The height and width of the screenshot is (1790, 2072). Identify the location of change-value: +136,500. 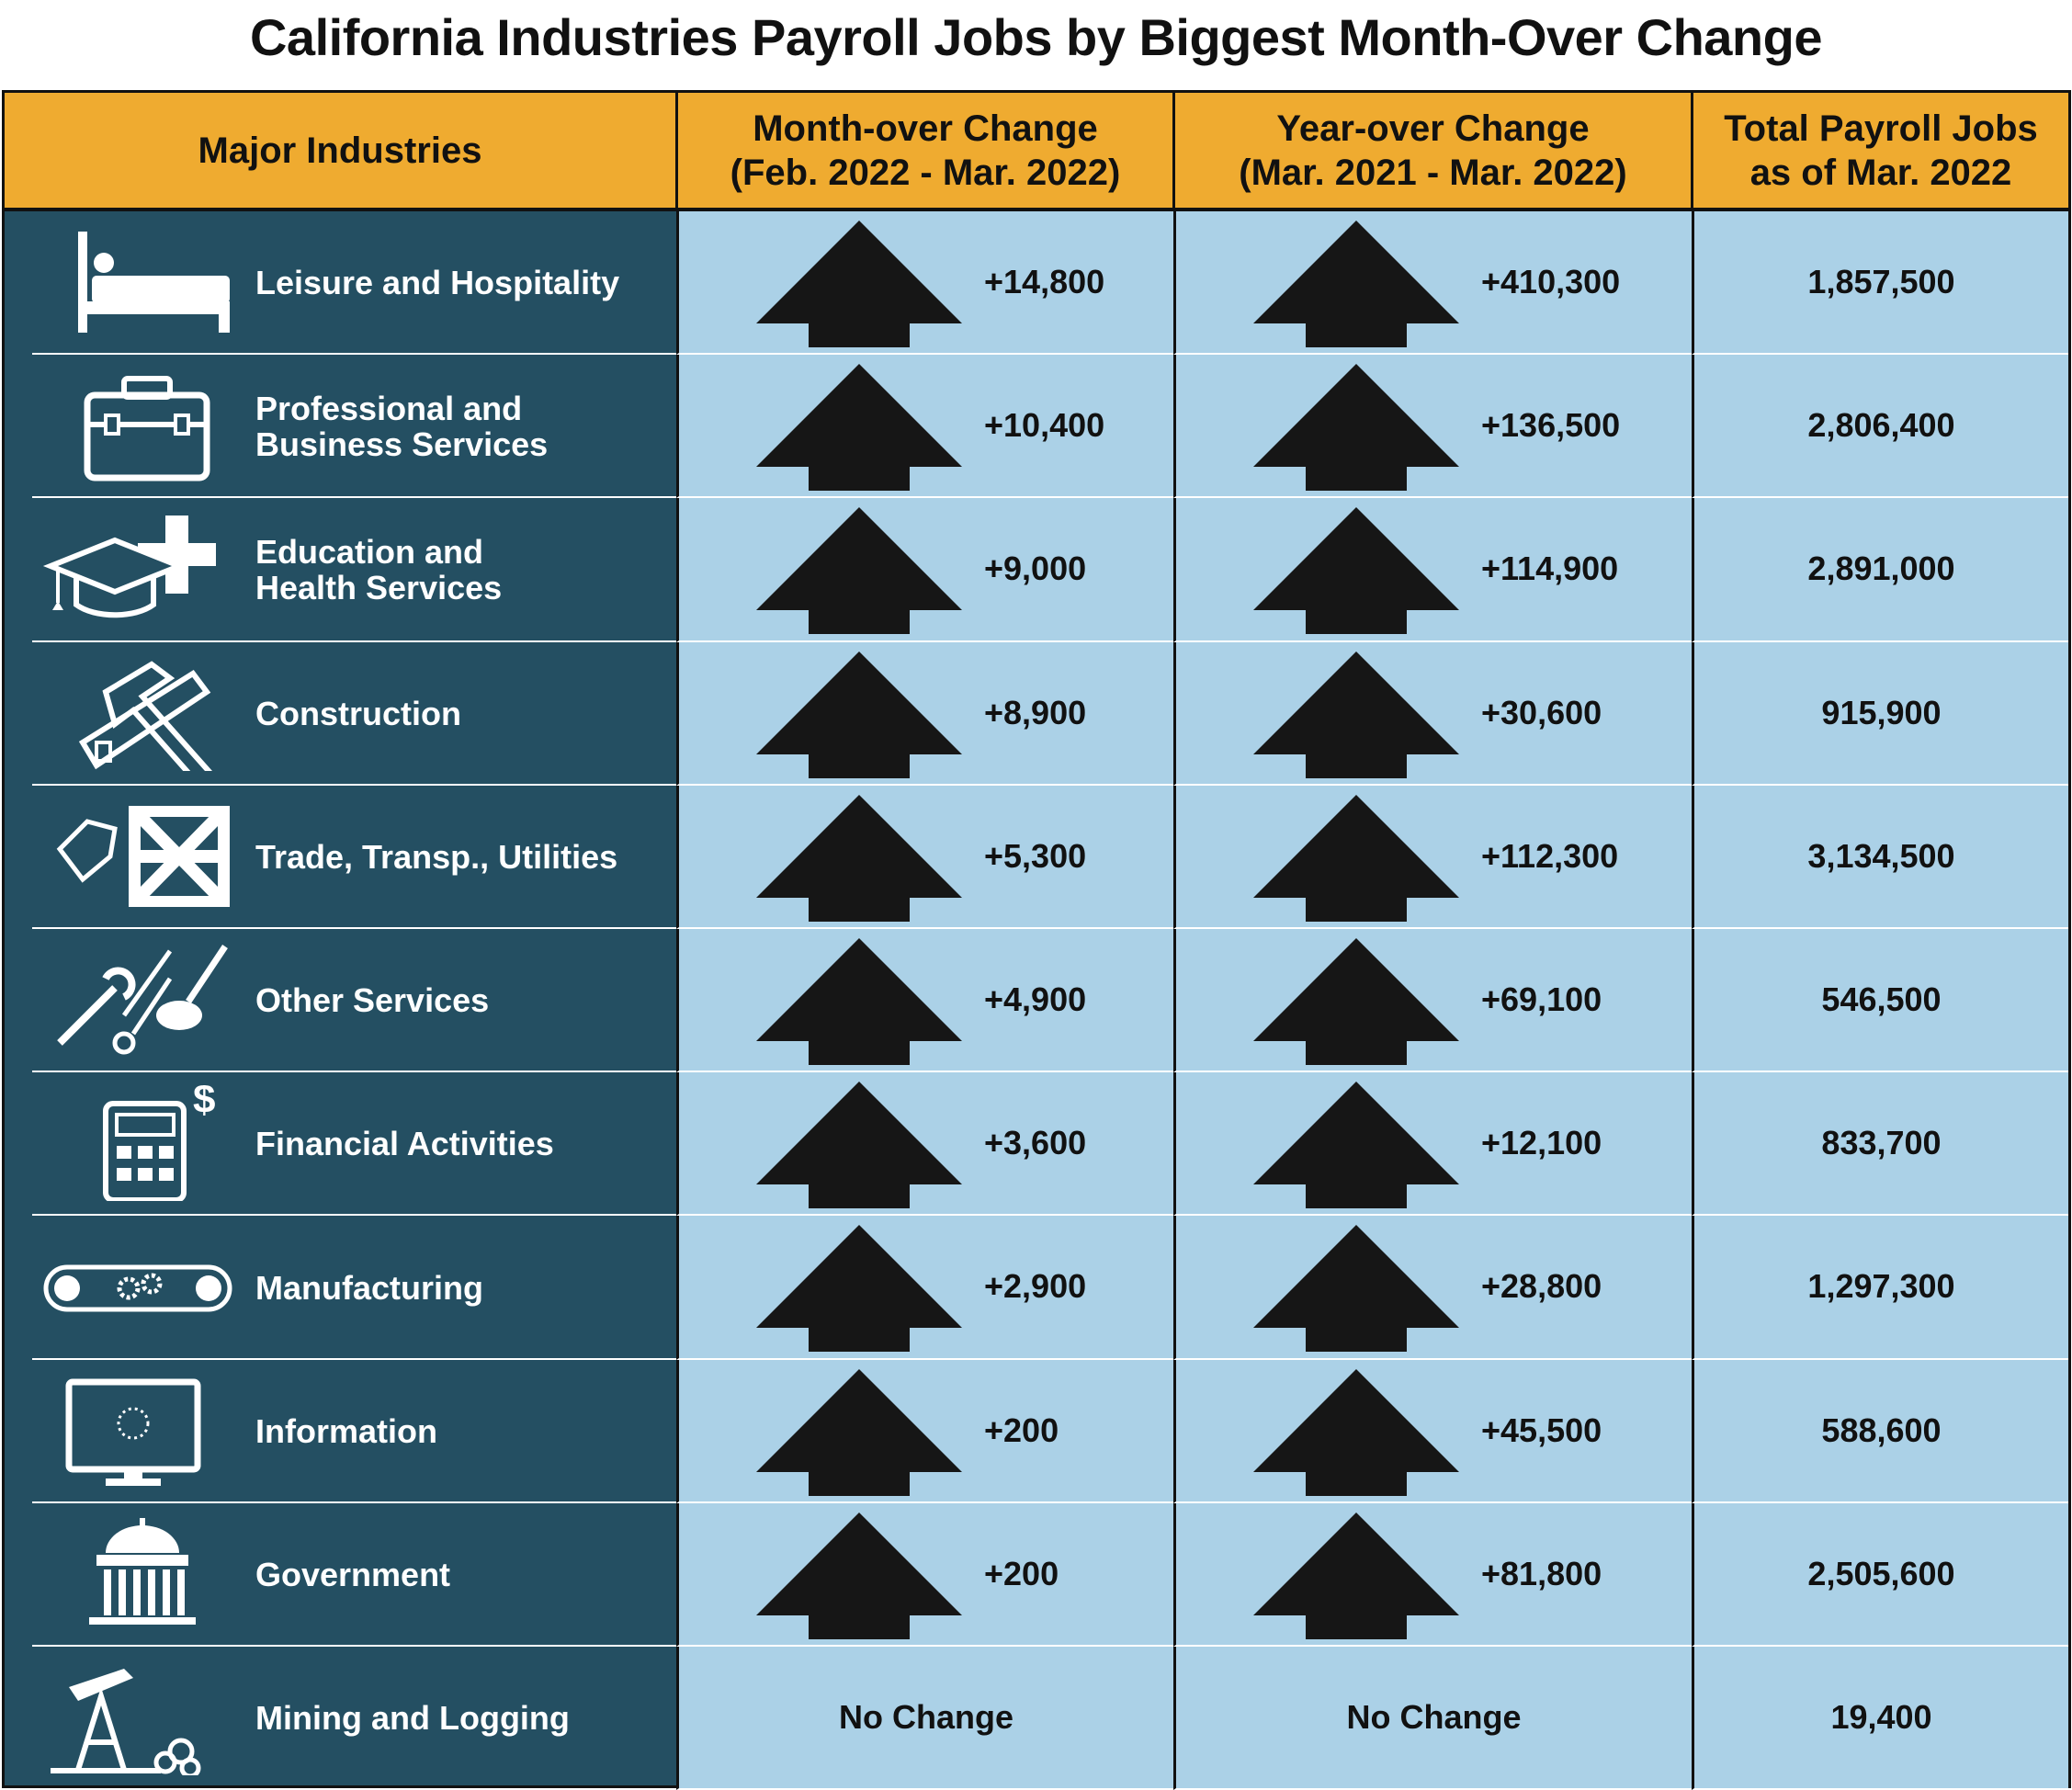
(1551, 425).